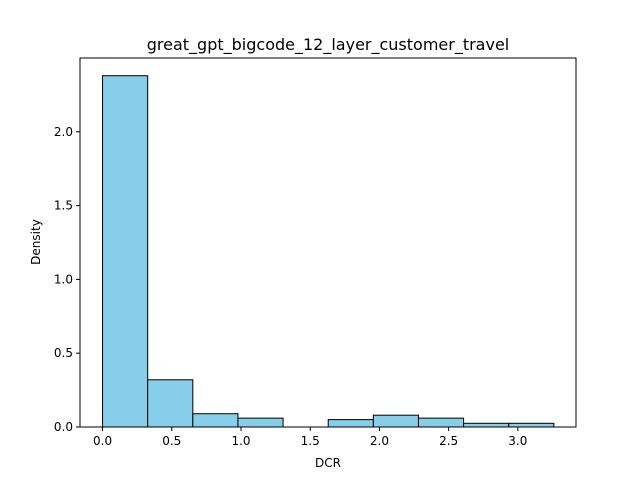  I want to click on y-axis-label: Density, so click(36, 242).